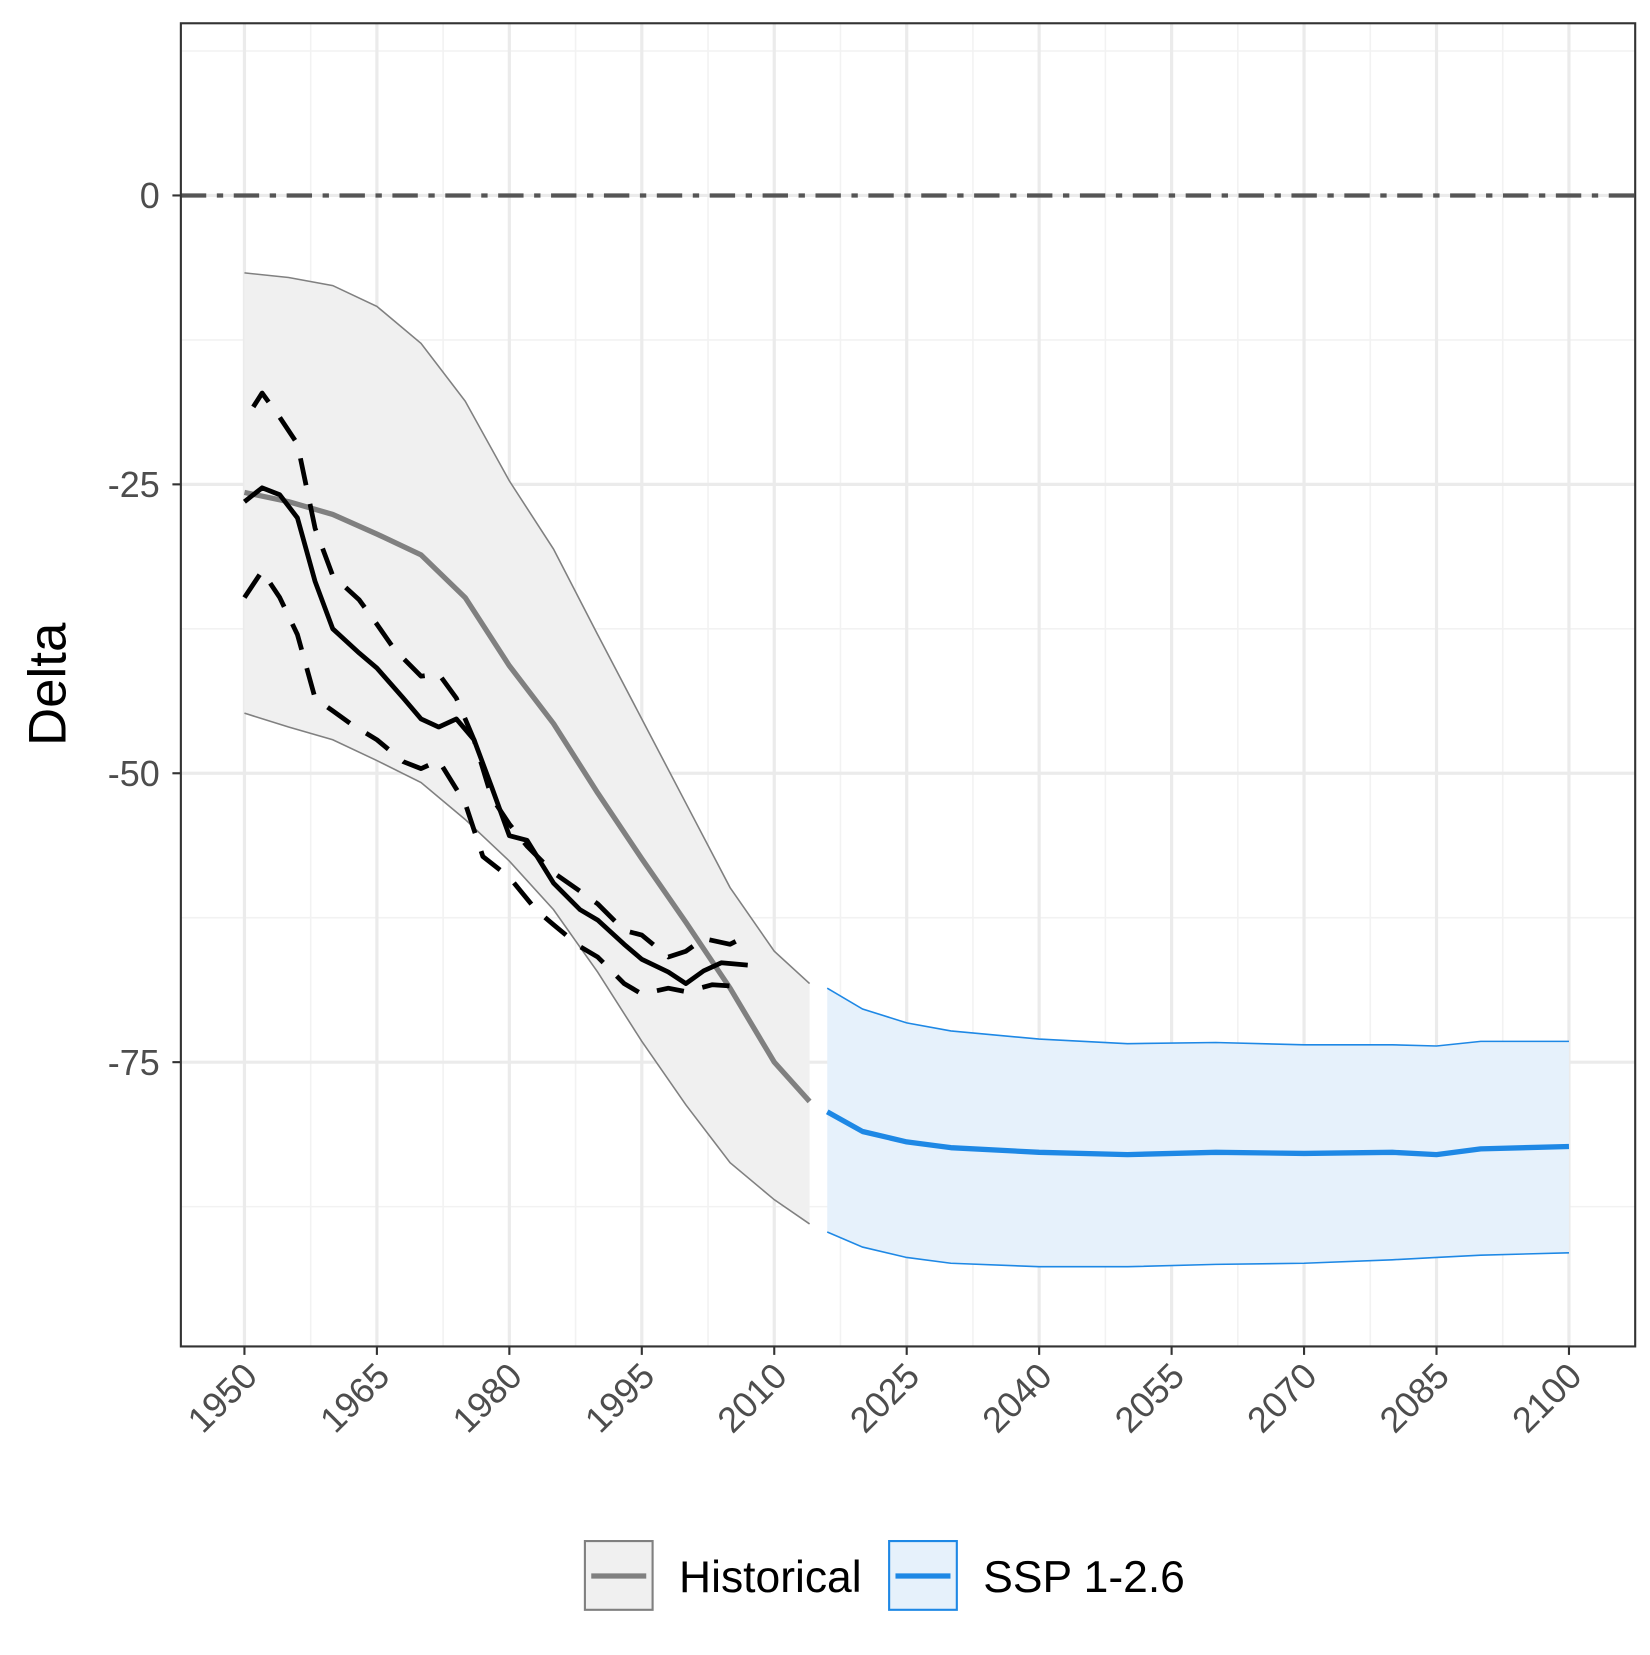  Describe the element at coordinates (885, 1398) in the screenshot. I see `x-tick-label: 2025` at that location.